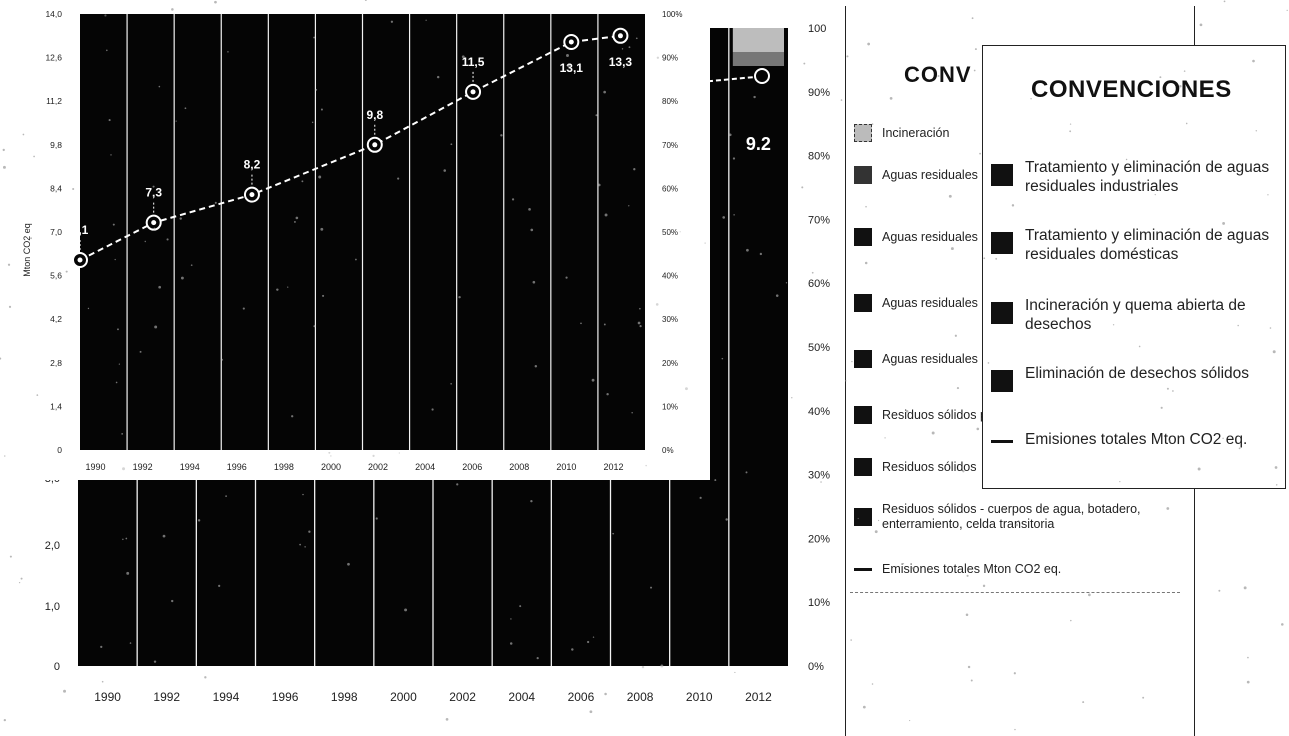 The height and width of the screenshot is (736, 1289). I want to click on front-x-tick-label: 2000, so click(331, 467).